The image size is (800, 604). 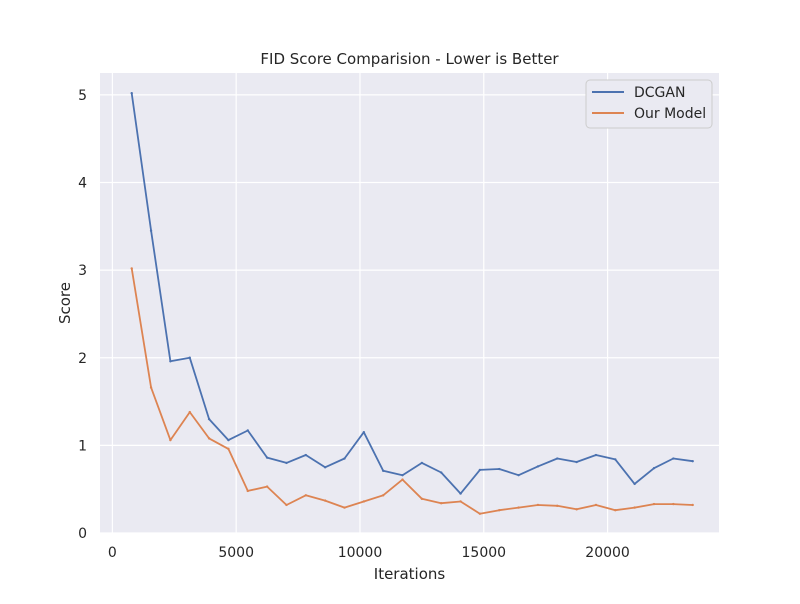 I want to click on y-axis-label: Score, so click(x=65, y=303).